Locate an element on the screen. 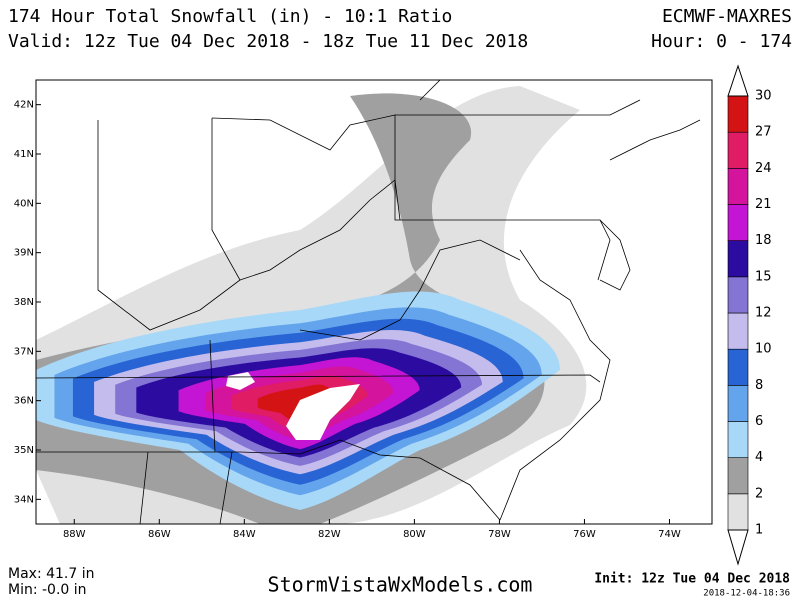 This screenshot has height=600, width=800. lon-label: 74W is located at coordinates (669, 534).